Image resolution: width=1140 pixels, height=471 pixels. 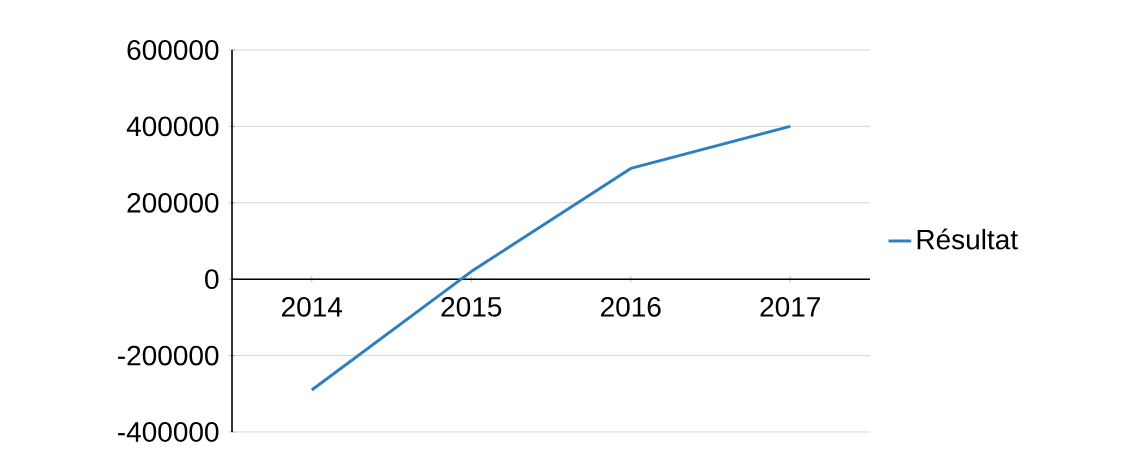 What do you see at coordinates (172, 126) in the screenshot?
I see `y-tick-label: 400000` at bounding box center [172, 126].